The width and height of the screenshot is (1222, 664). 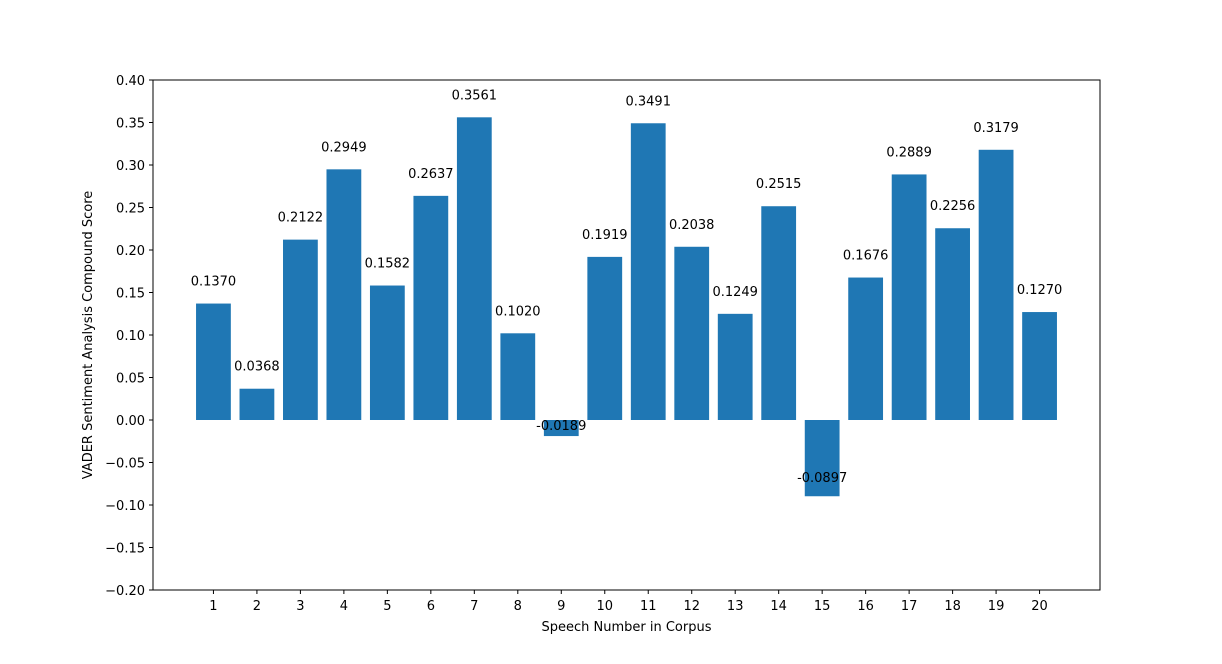 What do you see at coordinates (866, 256) in the screenshot?
I see `data-label: 0.1676` at bounding box center [866, 256].